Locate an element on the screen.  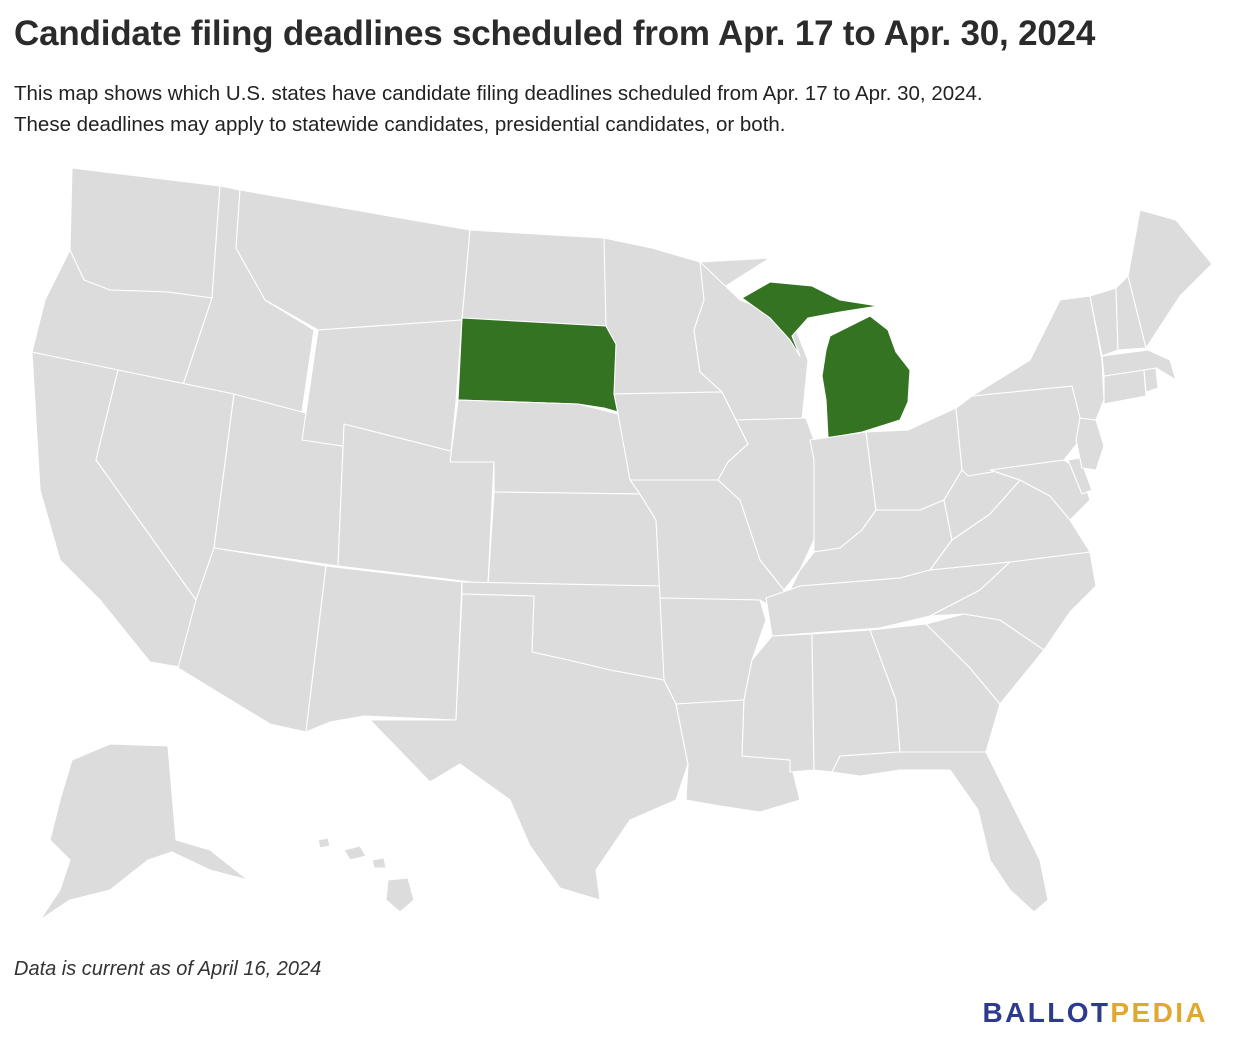
state-massachusetts is located at coordinates (1139, 365).